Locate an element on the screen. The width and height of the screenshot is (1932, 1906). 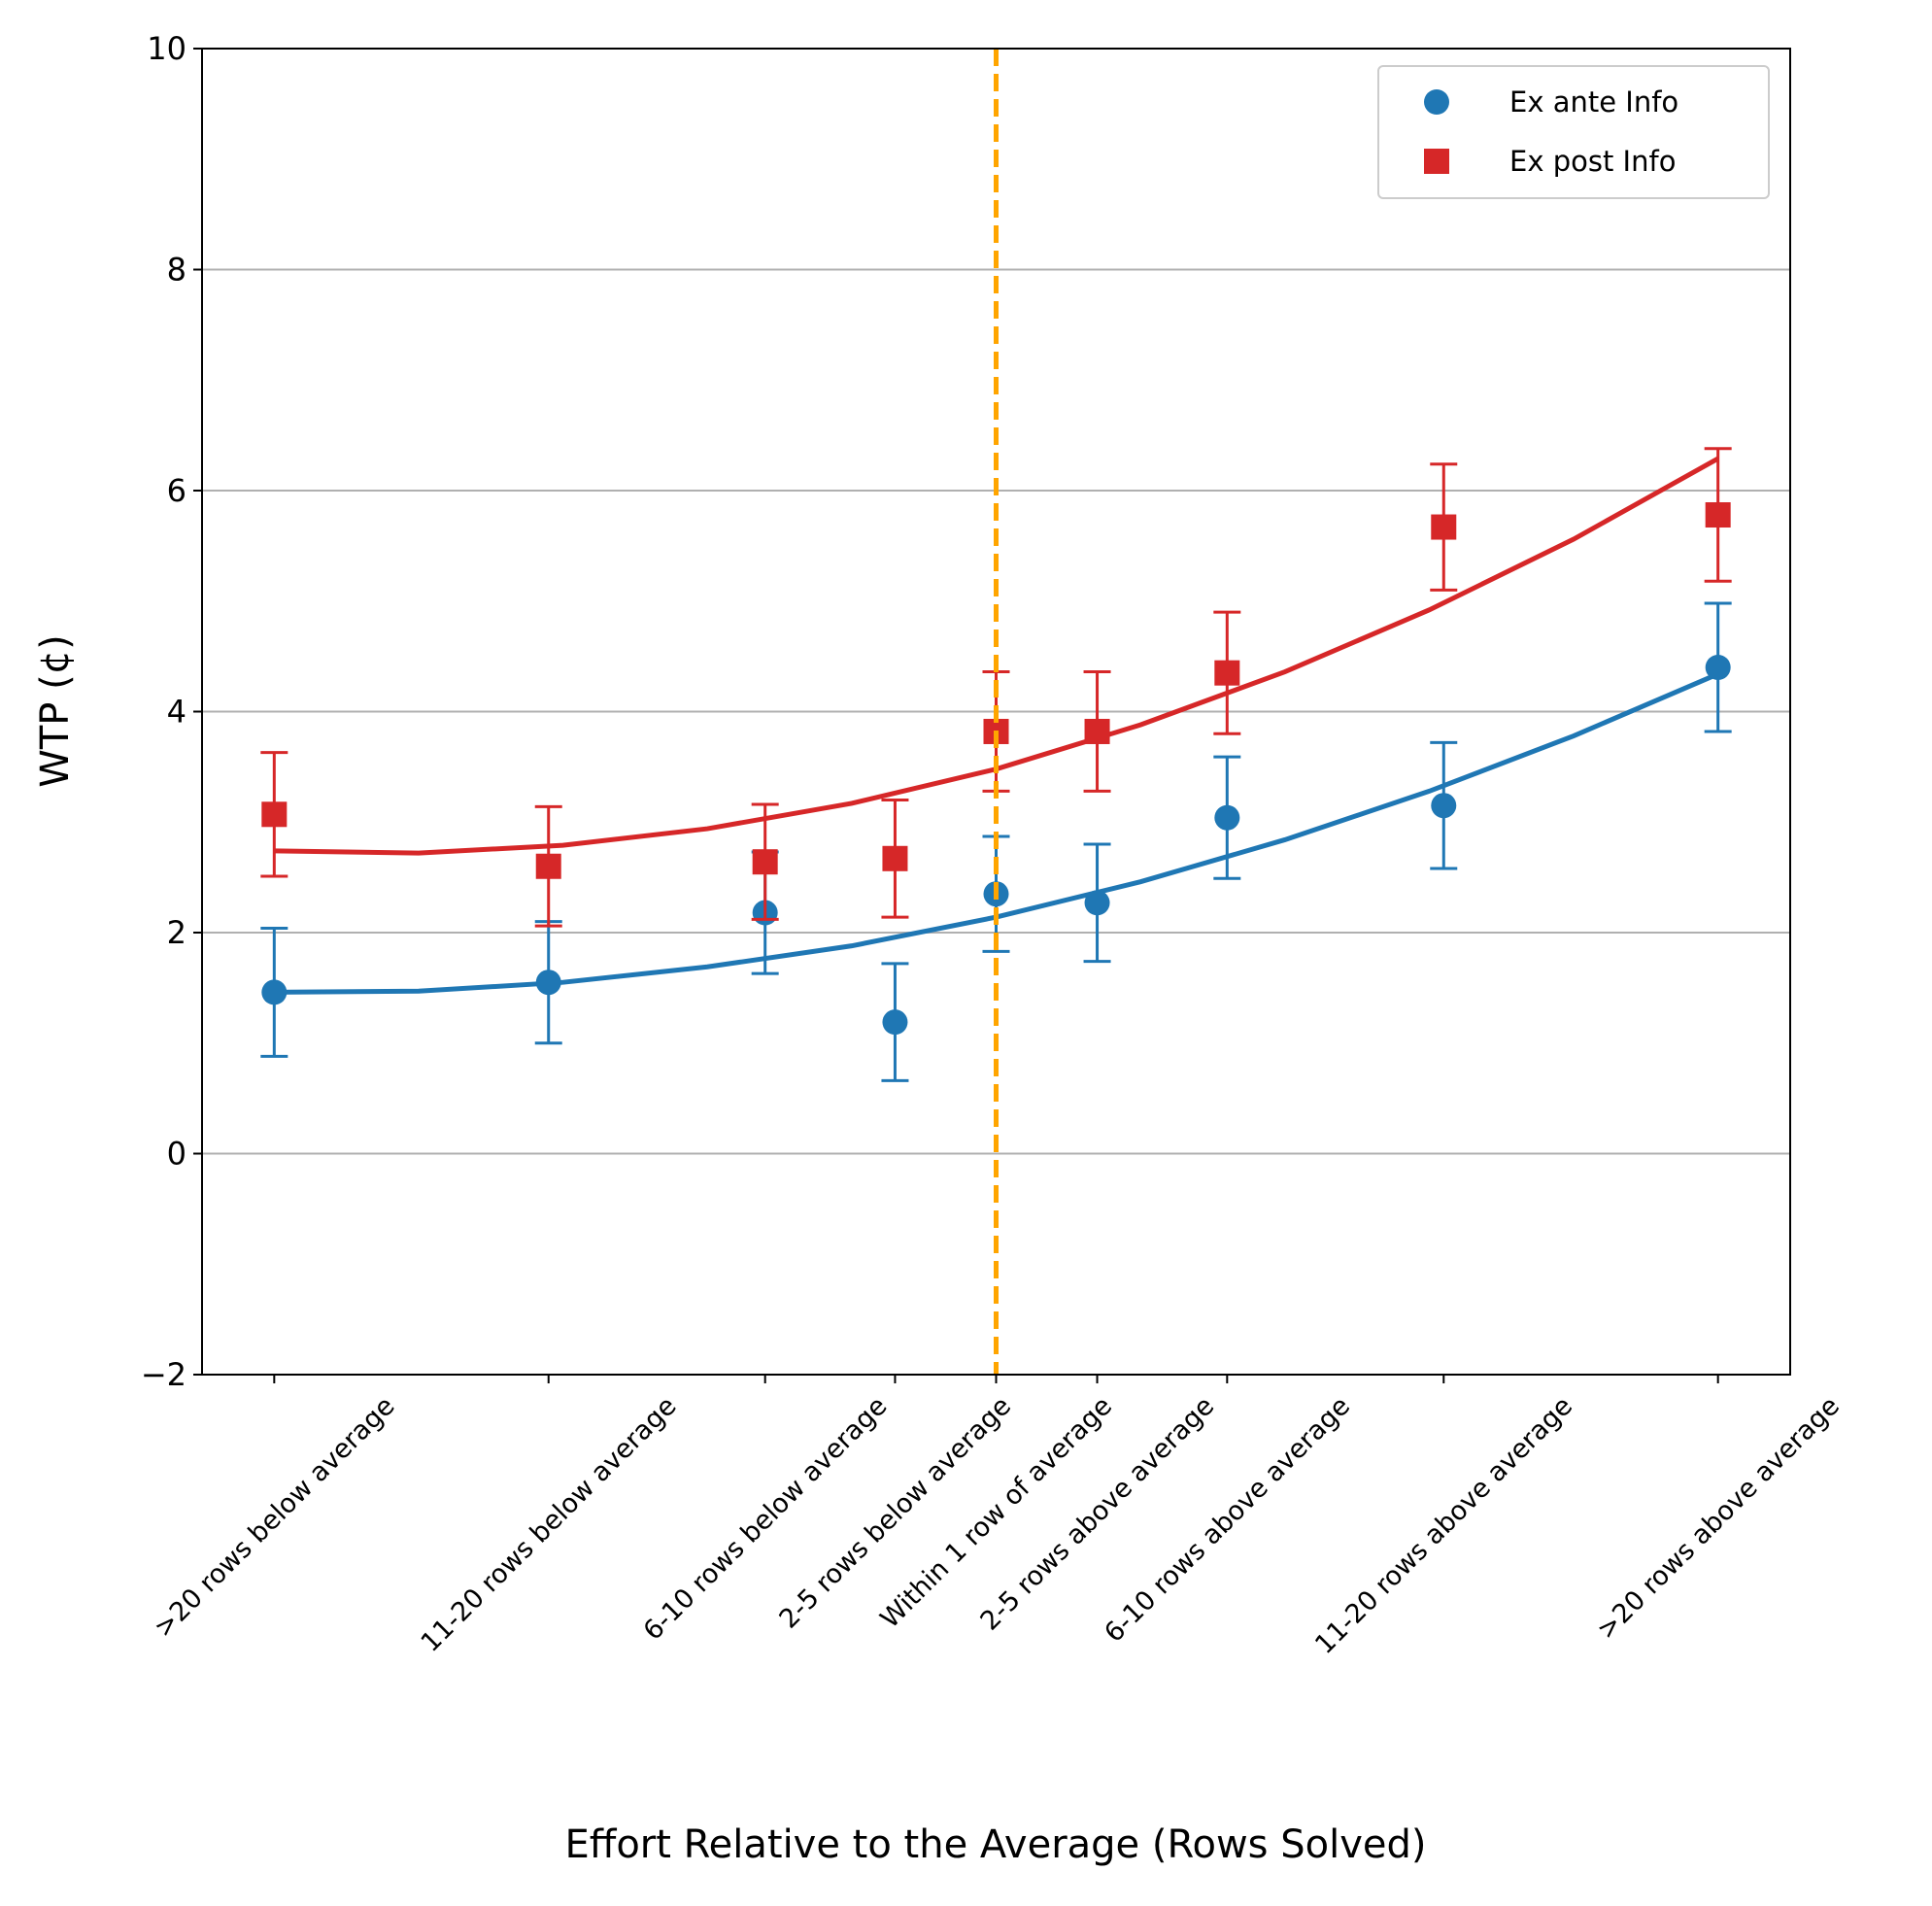
y-tick-label: 10 is located at coordinates (166, 48).